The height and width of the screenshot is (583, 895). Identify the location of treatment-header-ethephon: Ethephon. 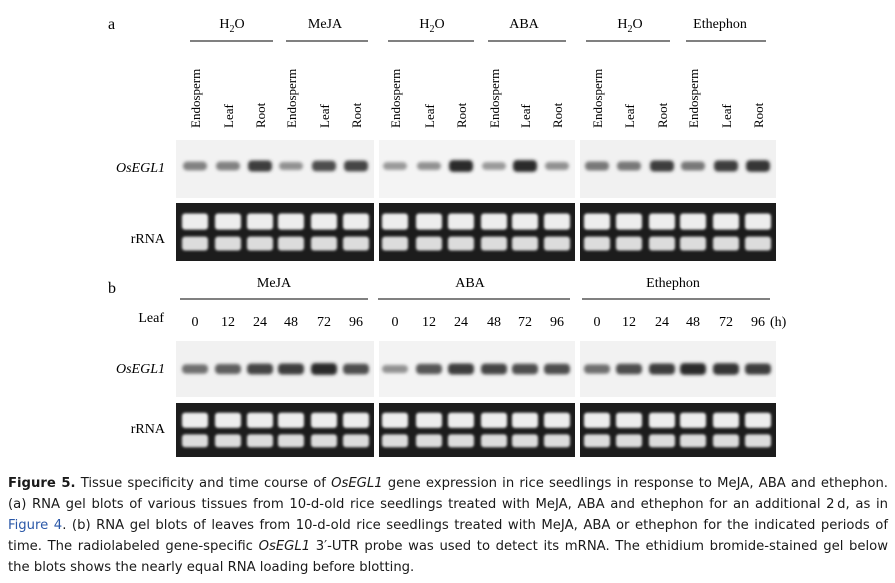
(720, 24).